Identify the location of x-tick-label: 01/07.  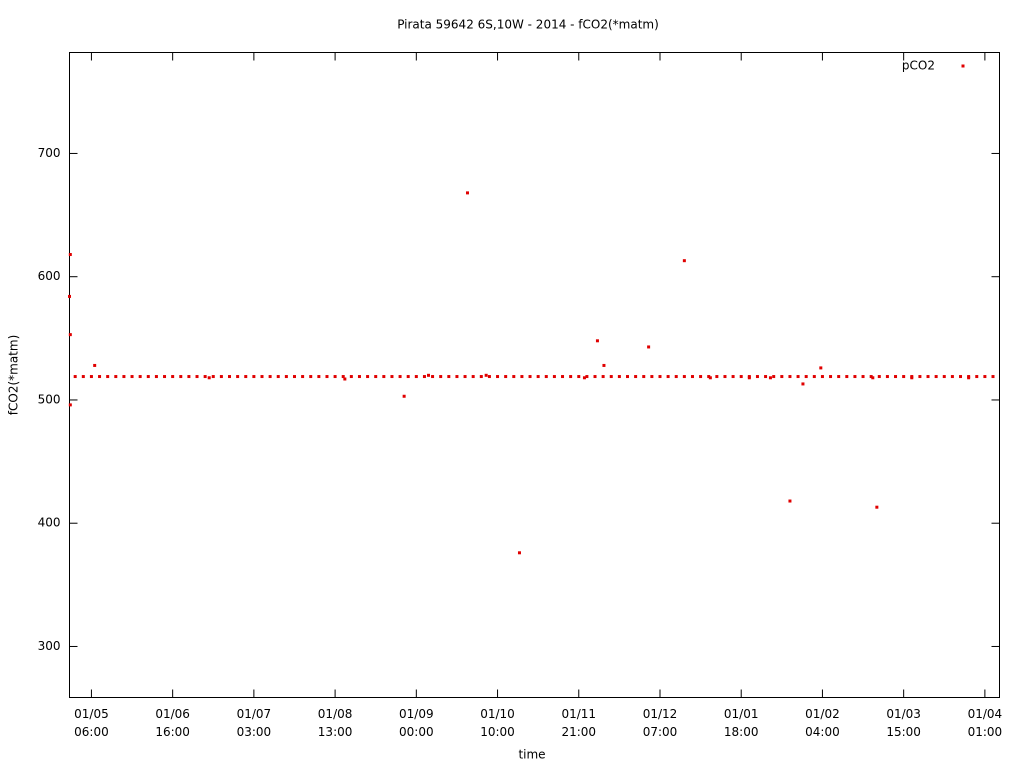
(254, 714).